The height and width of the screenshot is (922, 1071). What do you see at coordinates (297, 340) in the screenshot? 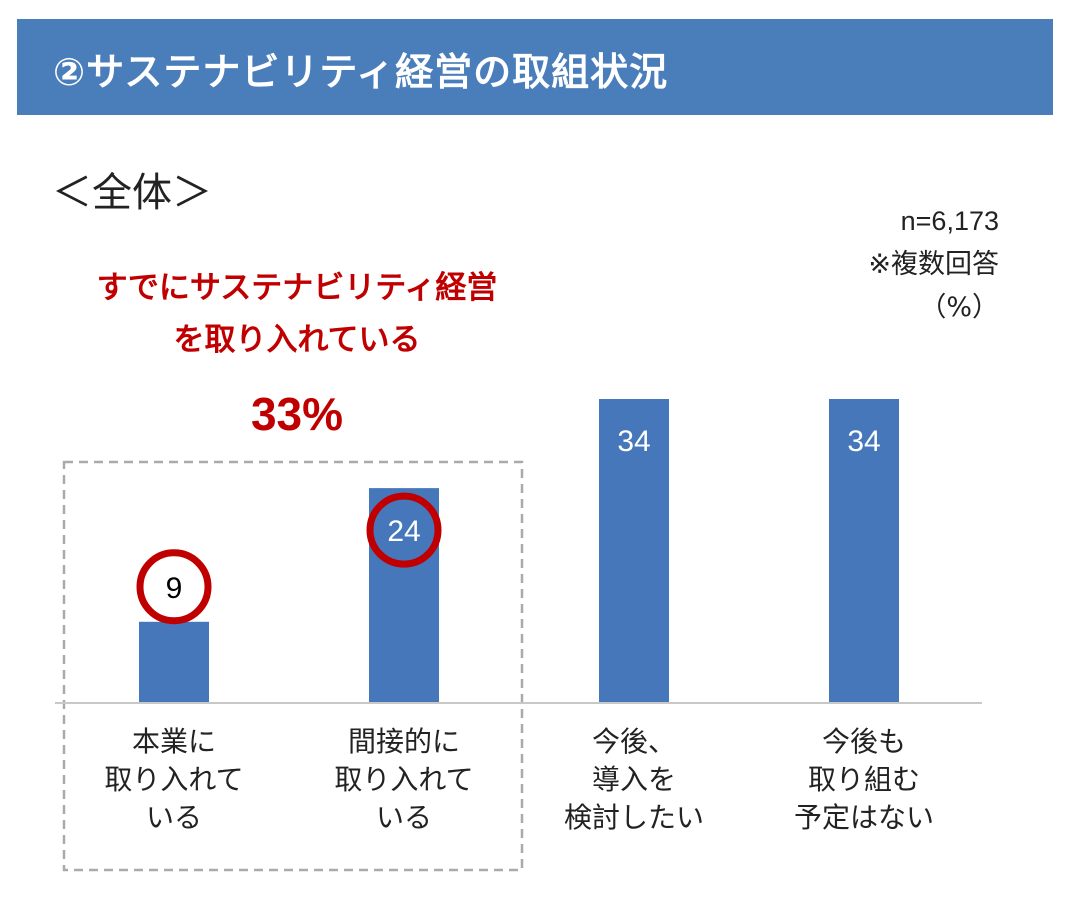
I see `callout-line-2: を取り入れている` at bounding box center [297, 340].